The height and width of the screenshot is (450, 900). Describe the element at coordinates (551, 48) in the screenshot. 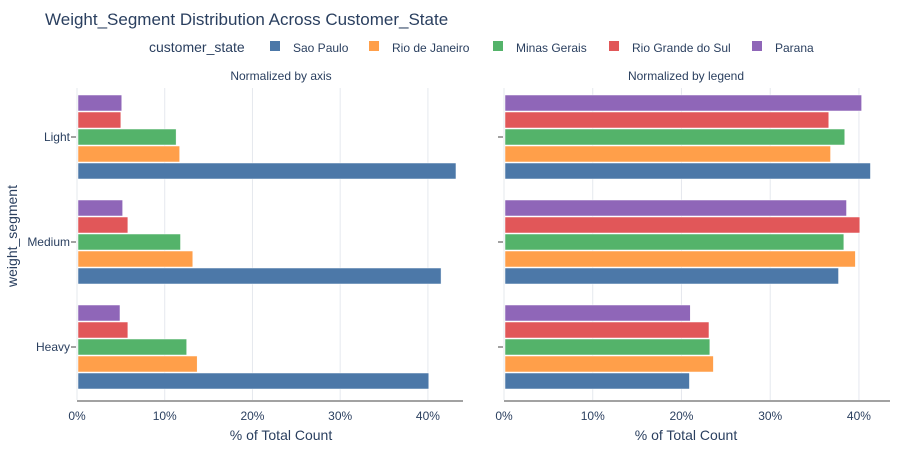

I see `legend-label: Minas Gerais` at that location.